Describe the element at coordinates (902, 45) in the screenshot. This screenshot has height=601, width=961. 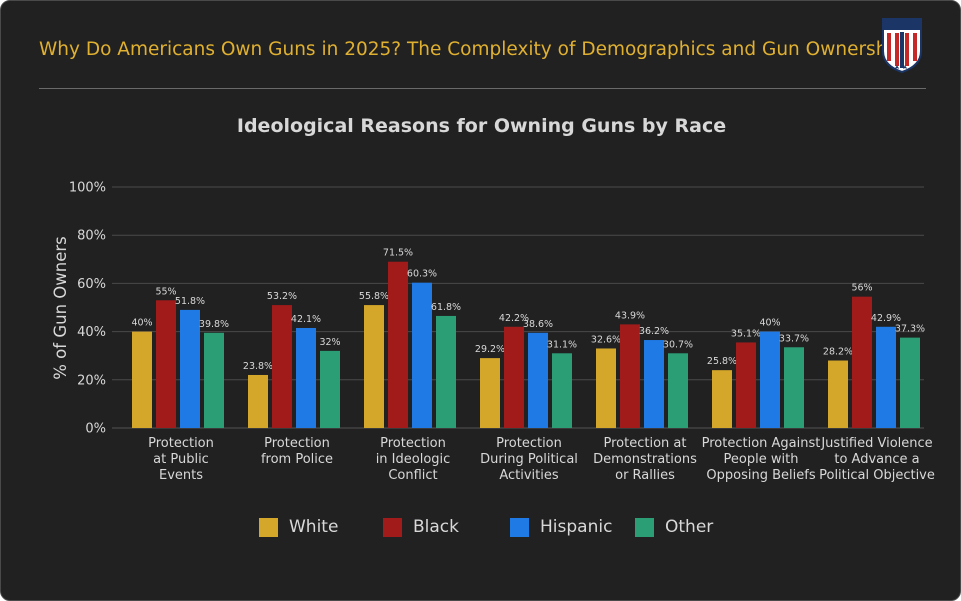
I see `ammo-com-logo` at that location.